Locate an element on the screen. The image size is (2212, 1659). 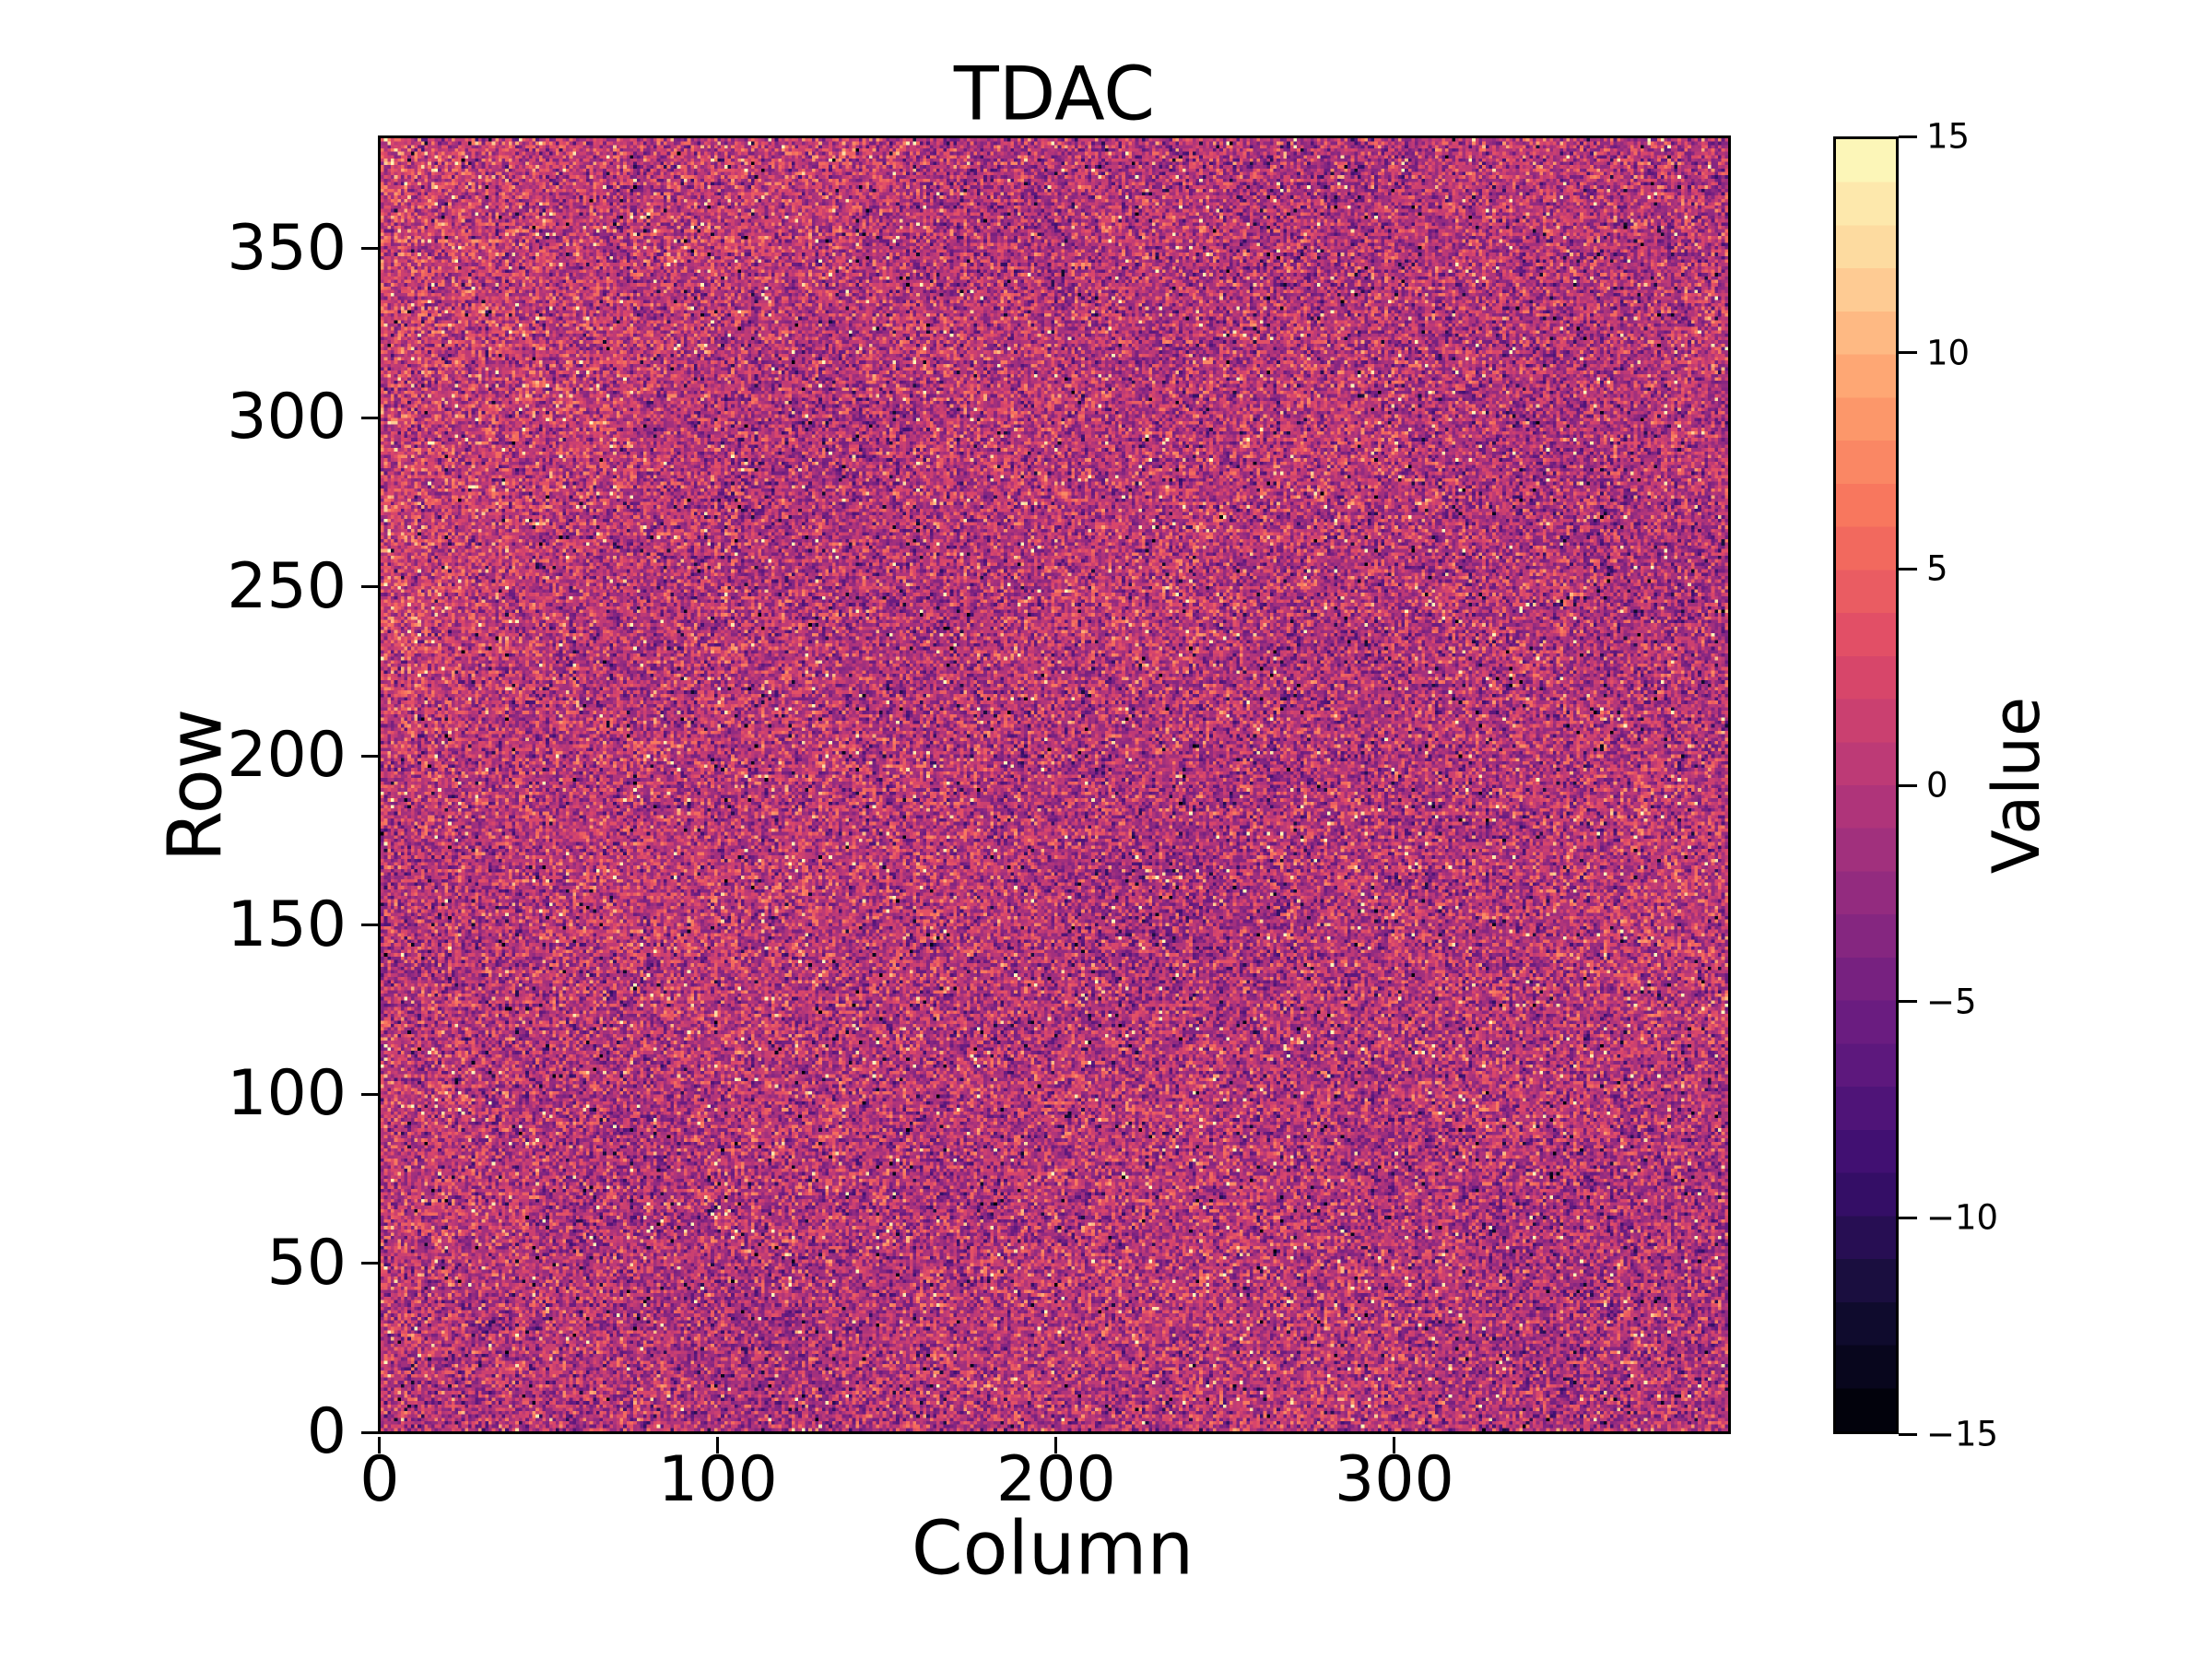
colorbar-tick-label: −15 is located at coordinates (1962, 1434).